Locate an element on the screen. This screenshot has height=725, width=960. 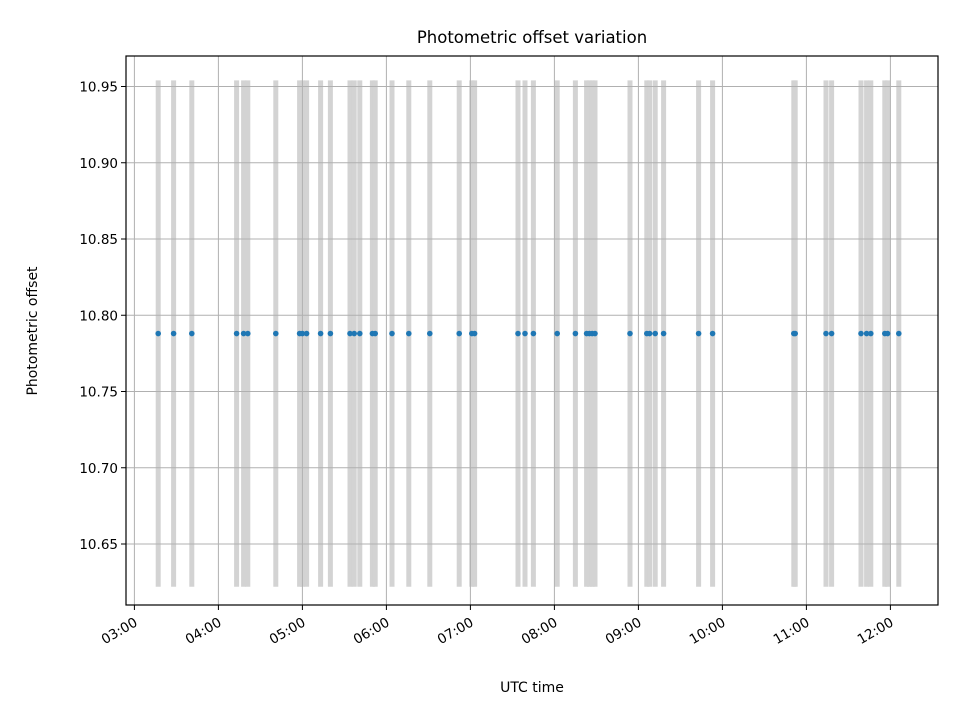
y-ticks-layer: 10.65 10.70 10.75 10.80 10.85 10.90 10.95 is located at coordinates (102, 316).